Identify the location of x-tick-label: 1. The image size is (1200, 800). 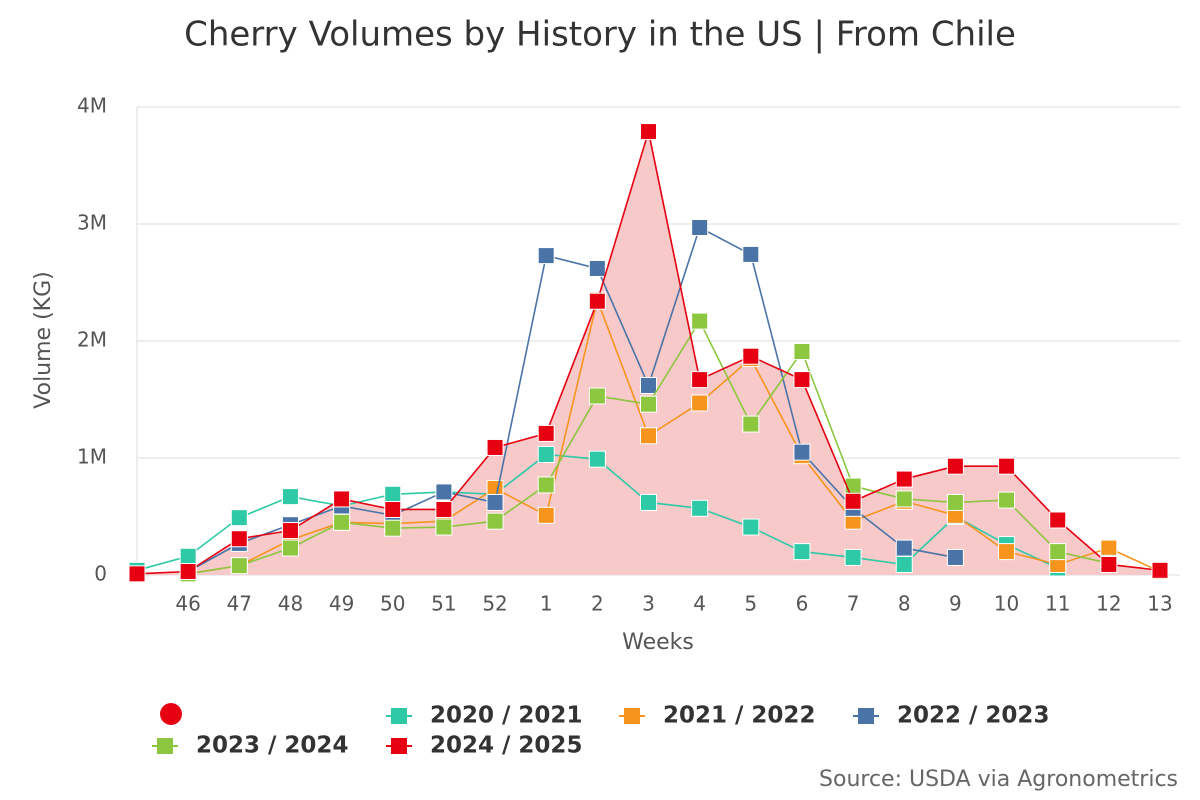
(546, 604).